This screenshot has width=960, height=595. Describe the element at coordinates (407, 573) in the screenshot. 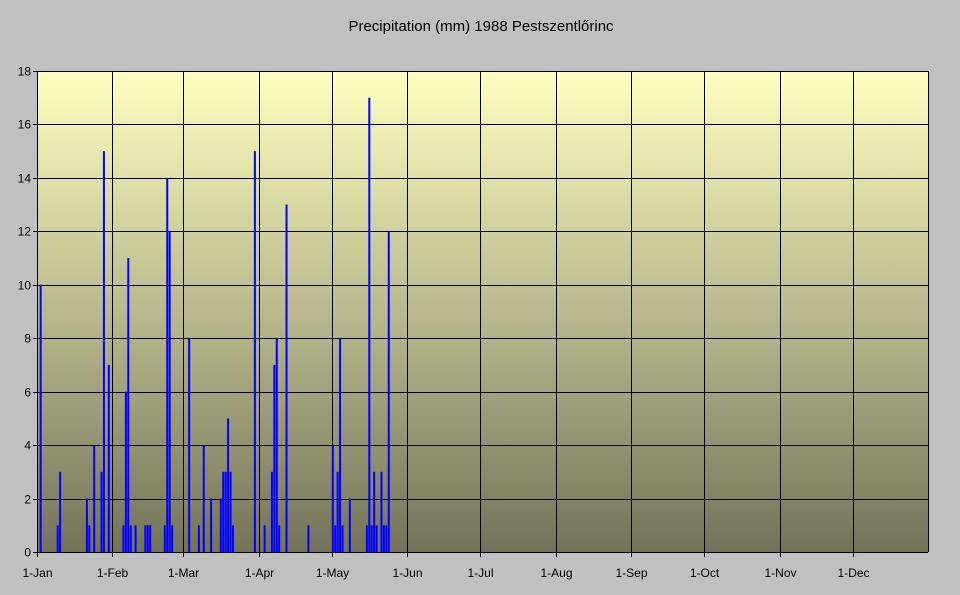

I see `x-tick-label: 1-Jun` at that location.